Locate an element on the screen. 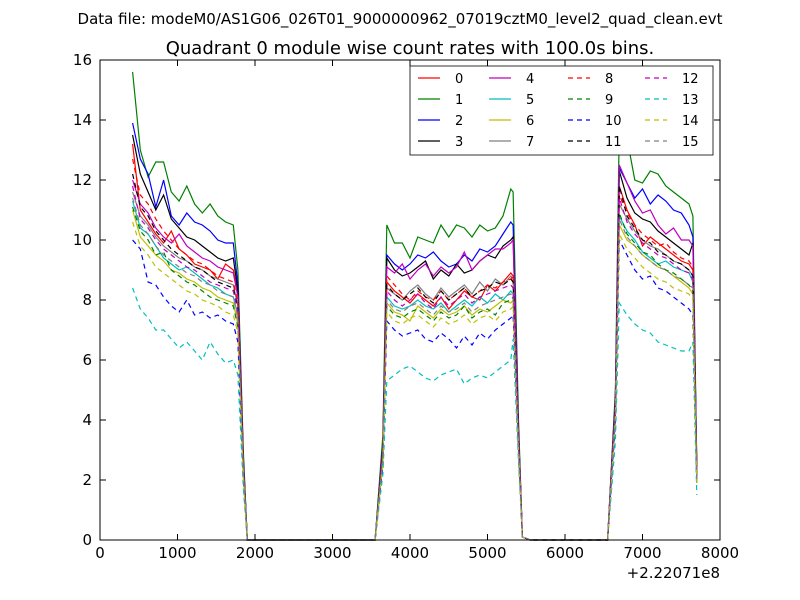 This screenshot has height=600, width=800. legend-label-0: 0 is located at coordinates (459, 79).